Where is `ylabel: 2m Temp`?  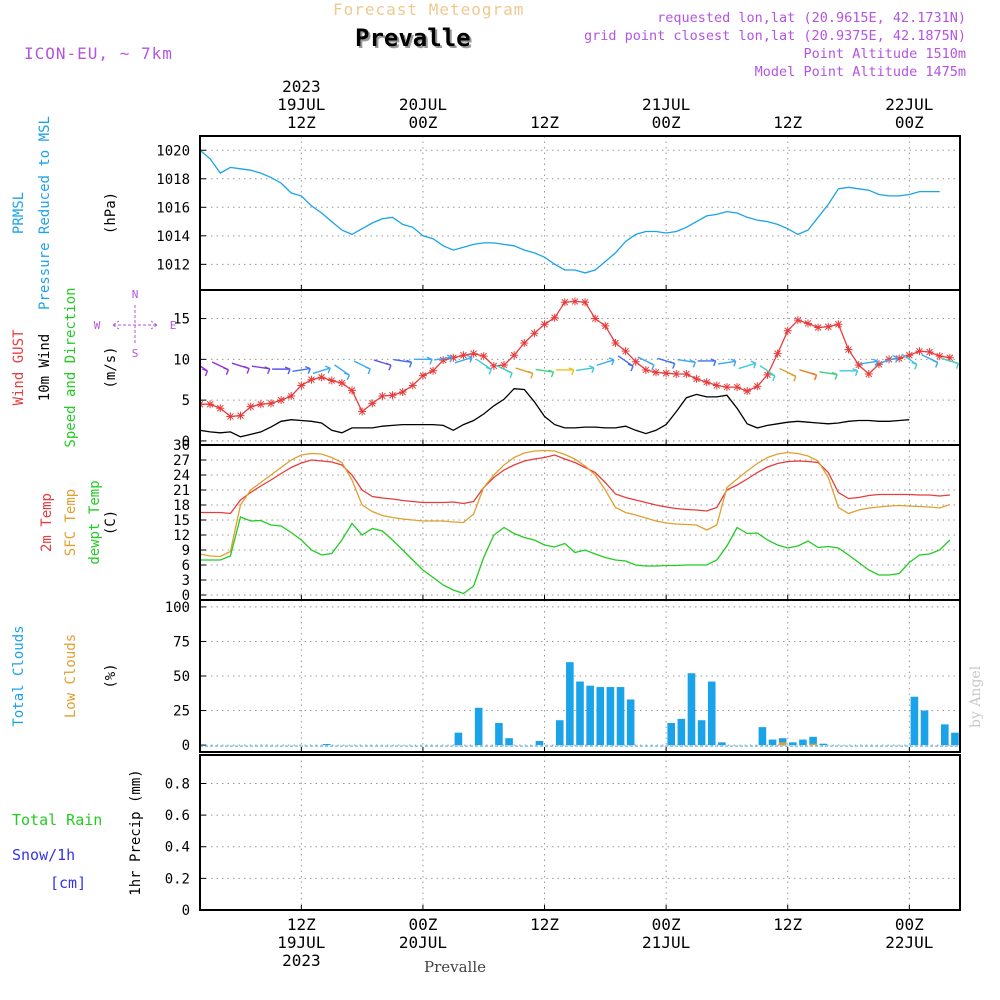 ylabel: 2m Temp is located at coordinates (47, 522).